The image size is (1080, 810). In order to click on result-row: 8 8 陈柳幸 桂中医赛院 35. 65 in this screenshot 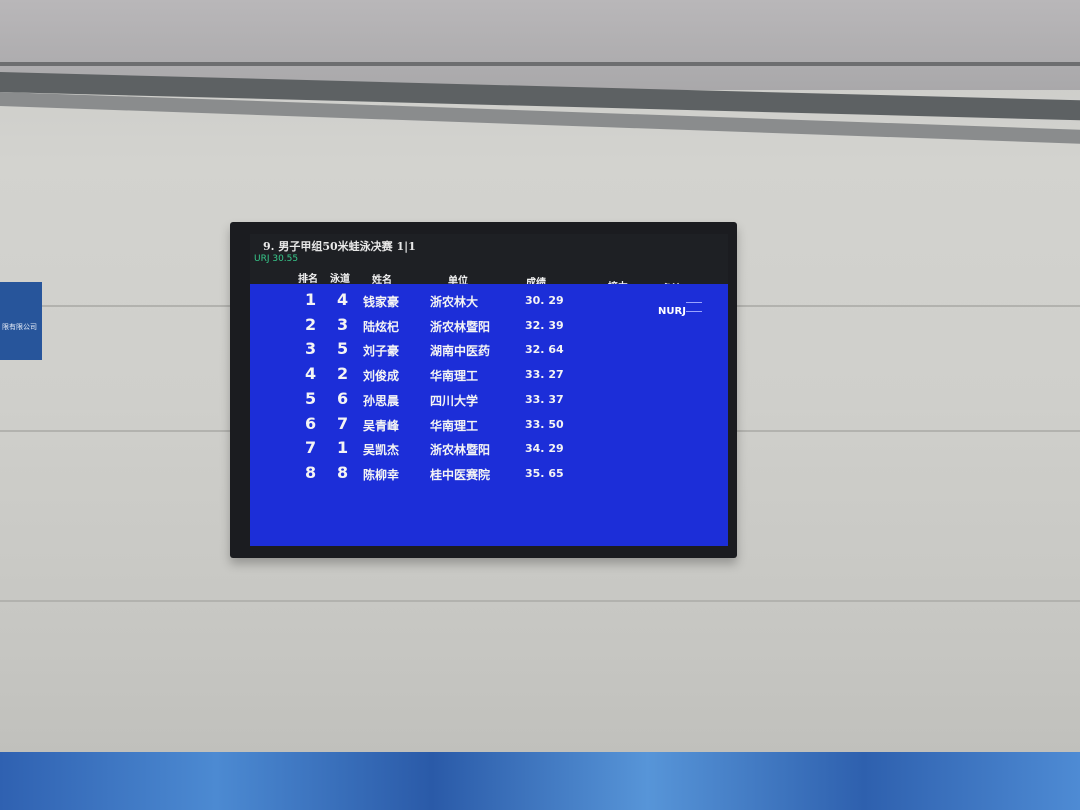, I will do `click(489, 475)`.